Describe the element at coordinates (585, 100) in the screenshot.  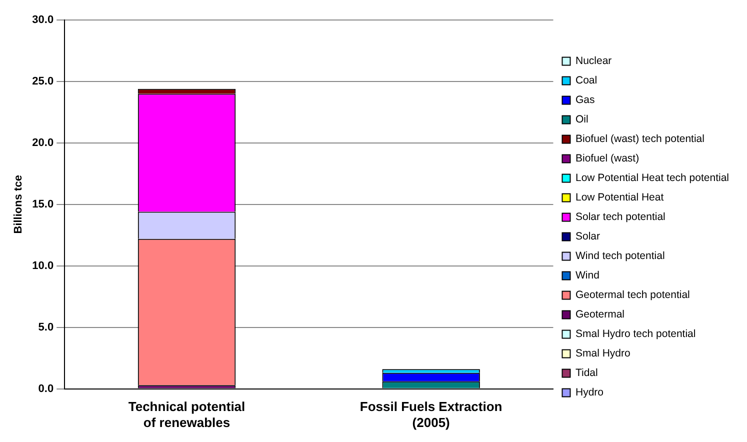
I see `legend-label: Gas` at that location.